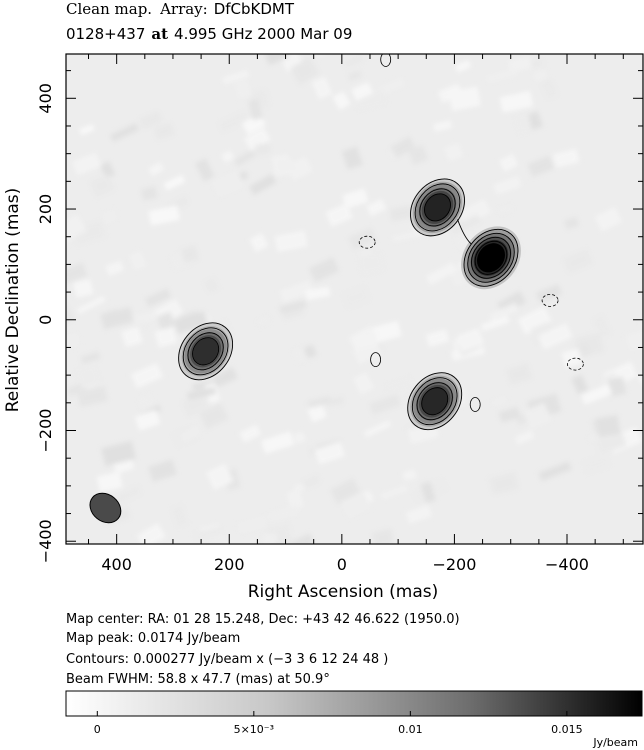 This screenshot has width=644, height=750. I want to click on component-2-contour, so click(437, 207).